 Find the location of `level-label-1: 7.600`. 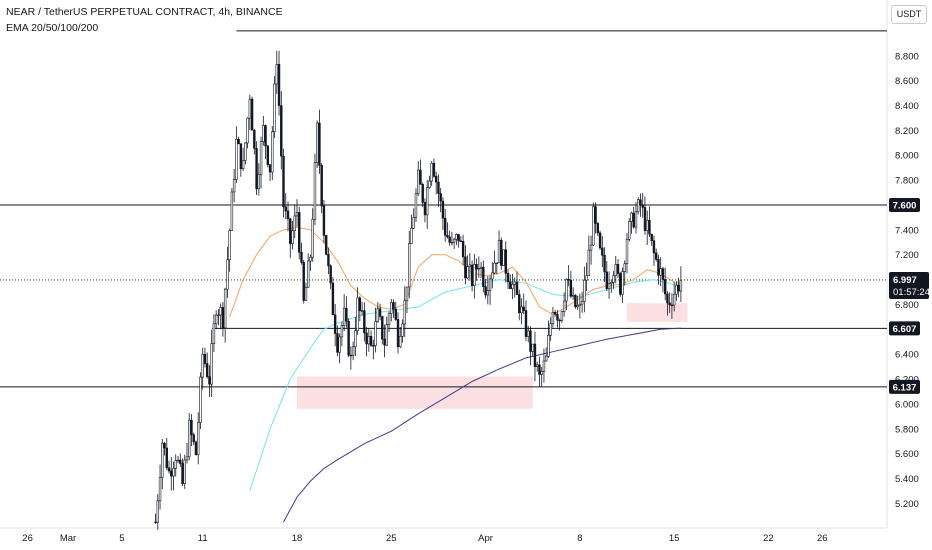

level-label-1: 7.600 is located at coordinates (905, 205).